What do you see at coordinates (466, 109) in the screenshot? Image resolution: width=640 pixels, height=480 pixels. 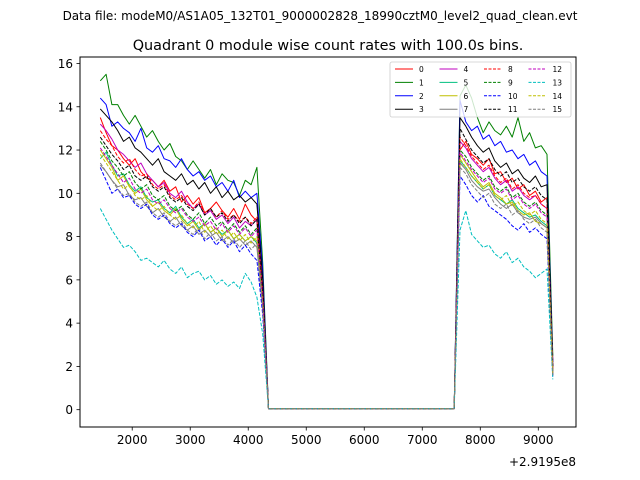 I see `legend-label-7: 7` at bounding box center [466, 109].